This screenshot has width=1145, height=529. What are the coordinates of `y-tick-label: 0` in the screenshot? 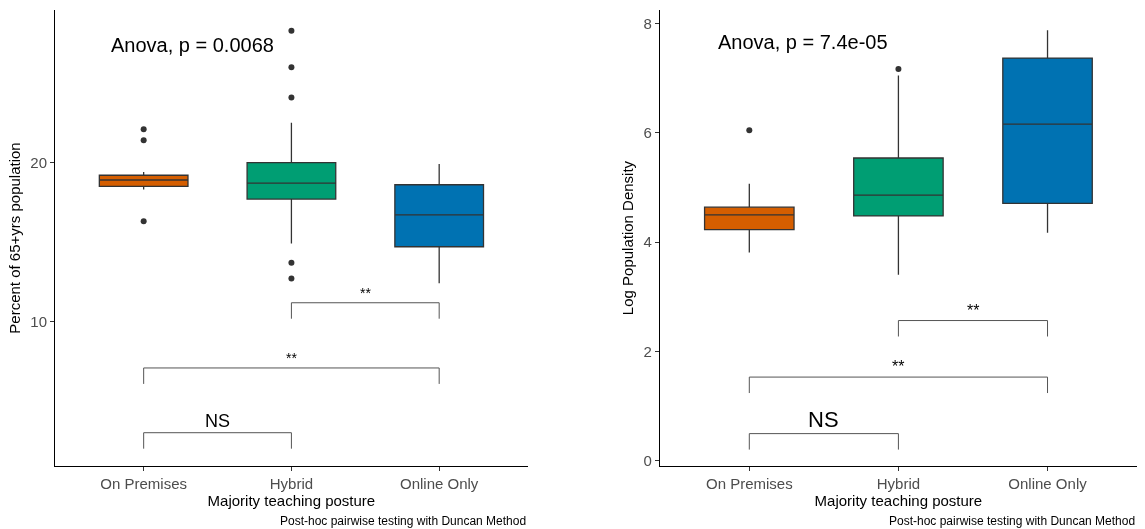 It's located at (647, 460).